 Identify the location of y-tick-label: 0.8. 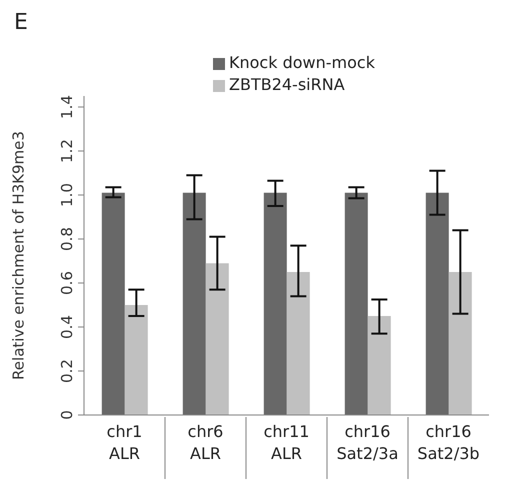
(67, 239).